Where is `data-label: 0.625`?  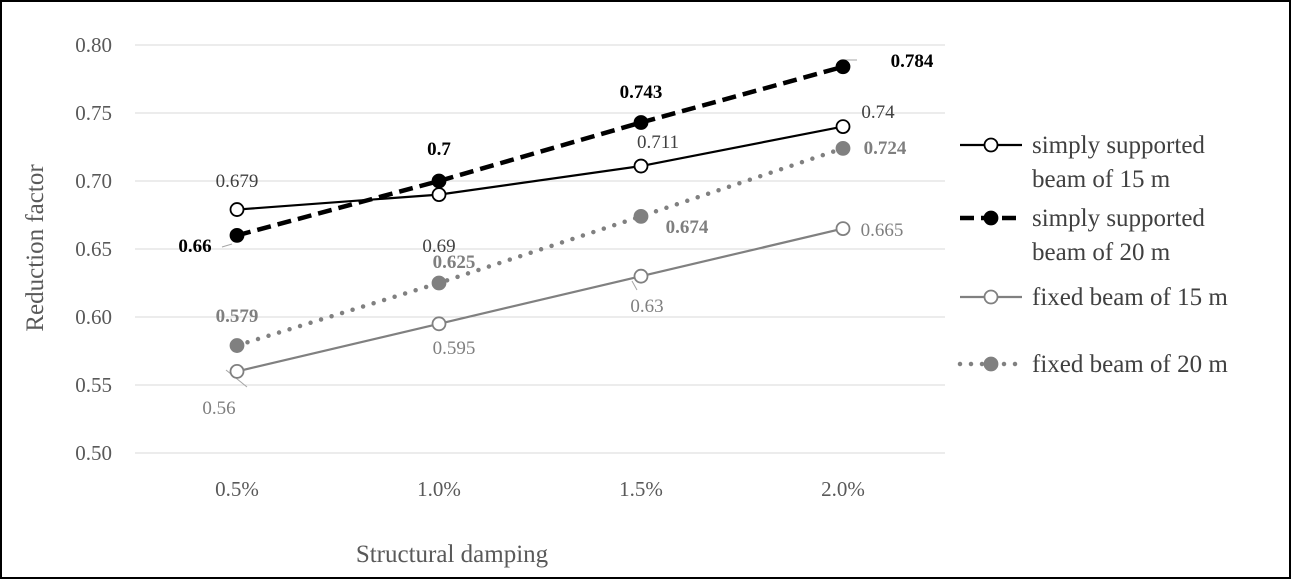 data-label: 0.625 is located at coordinates (454, 262).